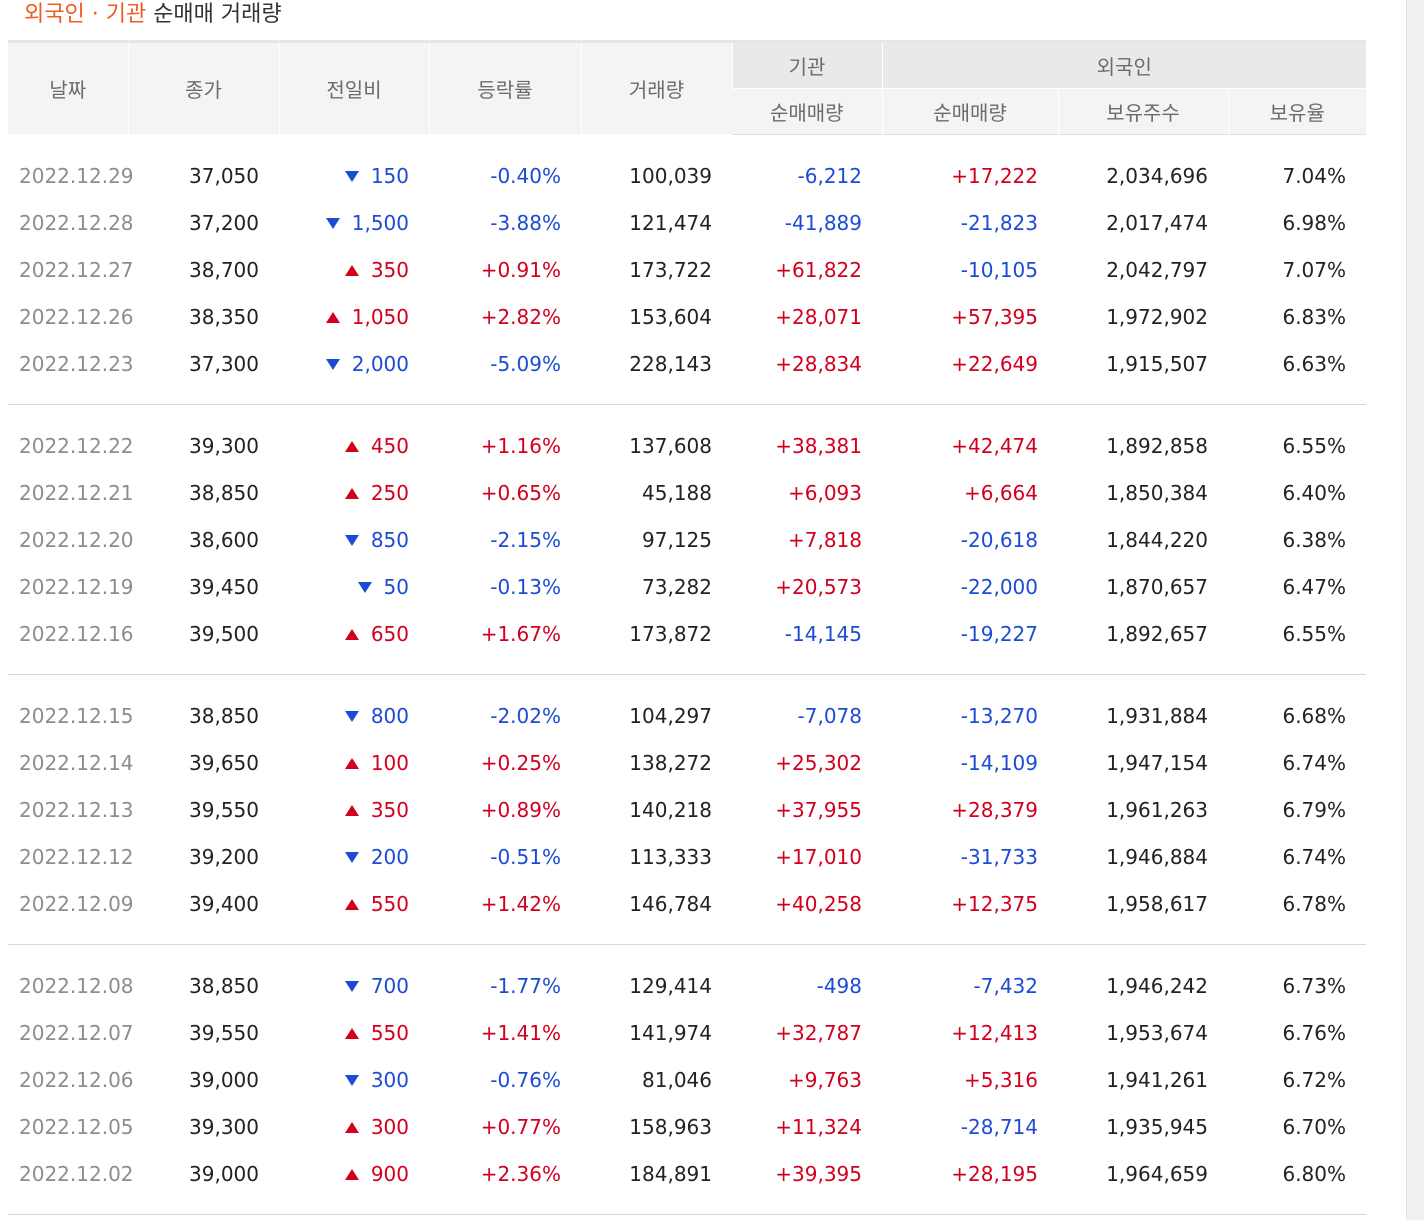  What do you see at coordinates (354, 269) in the screenshot?
I see `cell-change: 350` at bounding box center [354, 269].